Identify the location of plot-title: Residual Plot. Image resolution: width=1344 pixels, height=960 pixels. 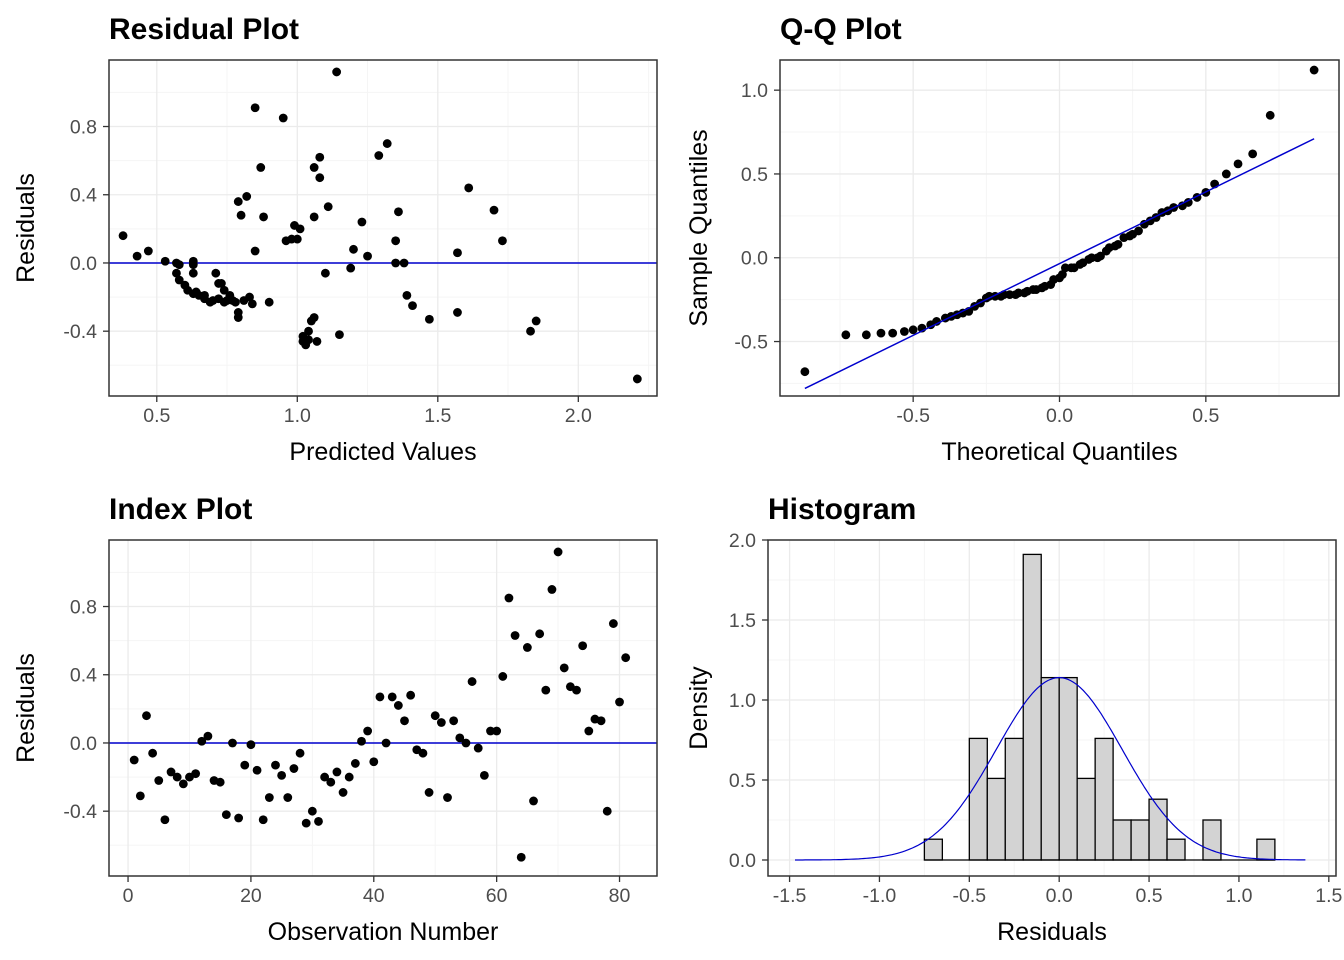
(204, 29).